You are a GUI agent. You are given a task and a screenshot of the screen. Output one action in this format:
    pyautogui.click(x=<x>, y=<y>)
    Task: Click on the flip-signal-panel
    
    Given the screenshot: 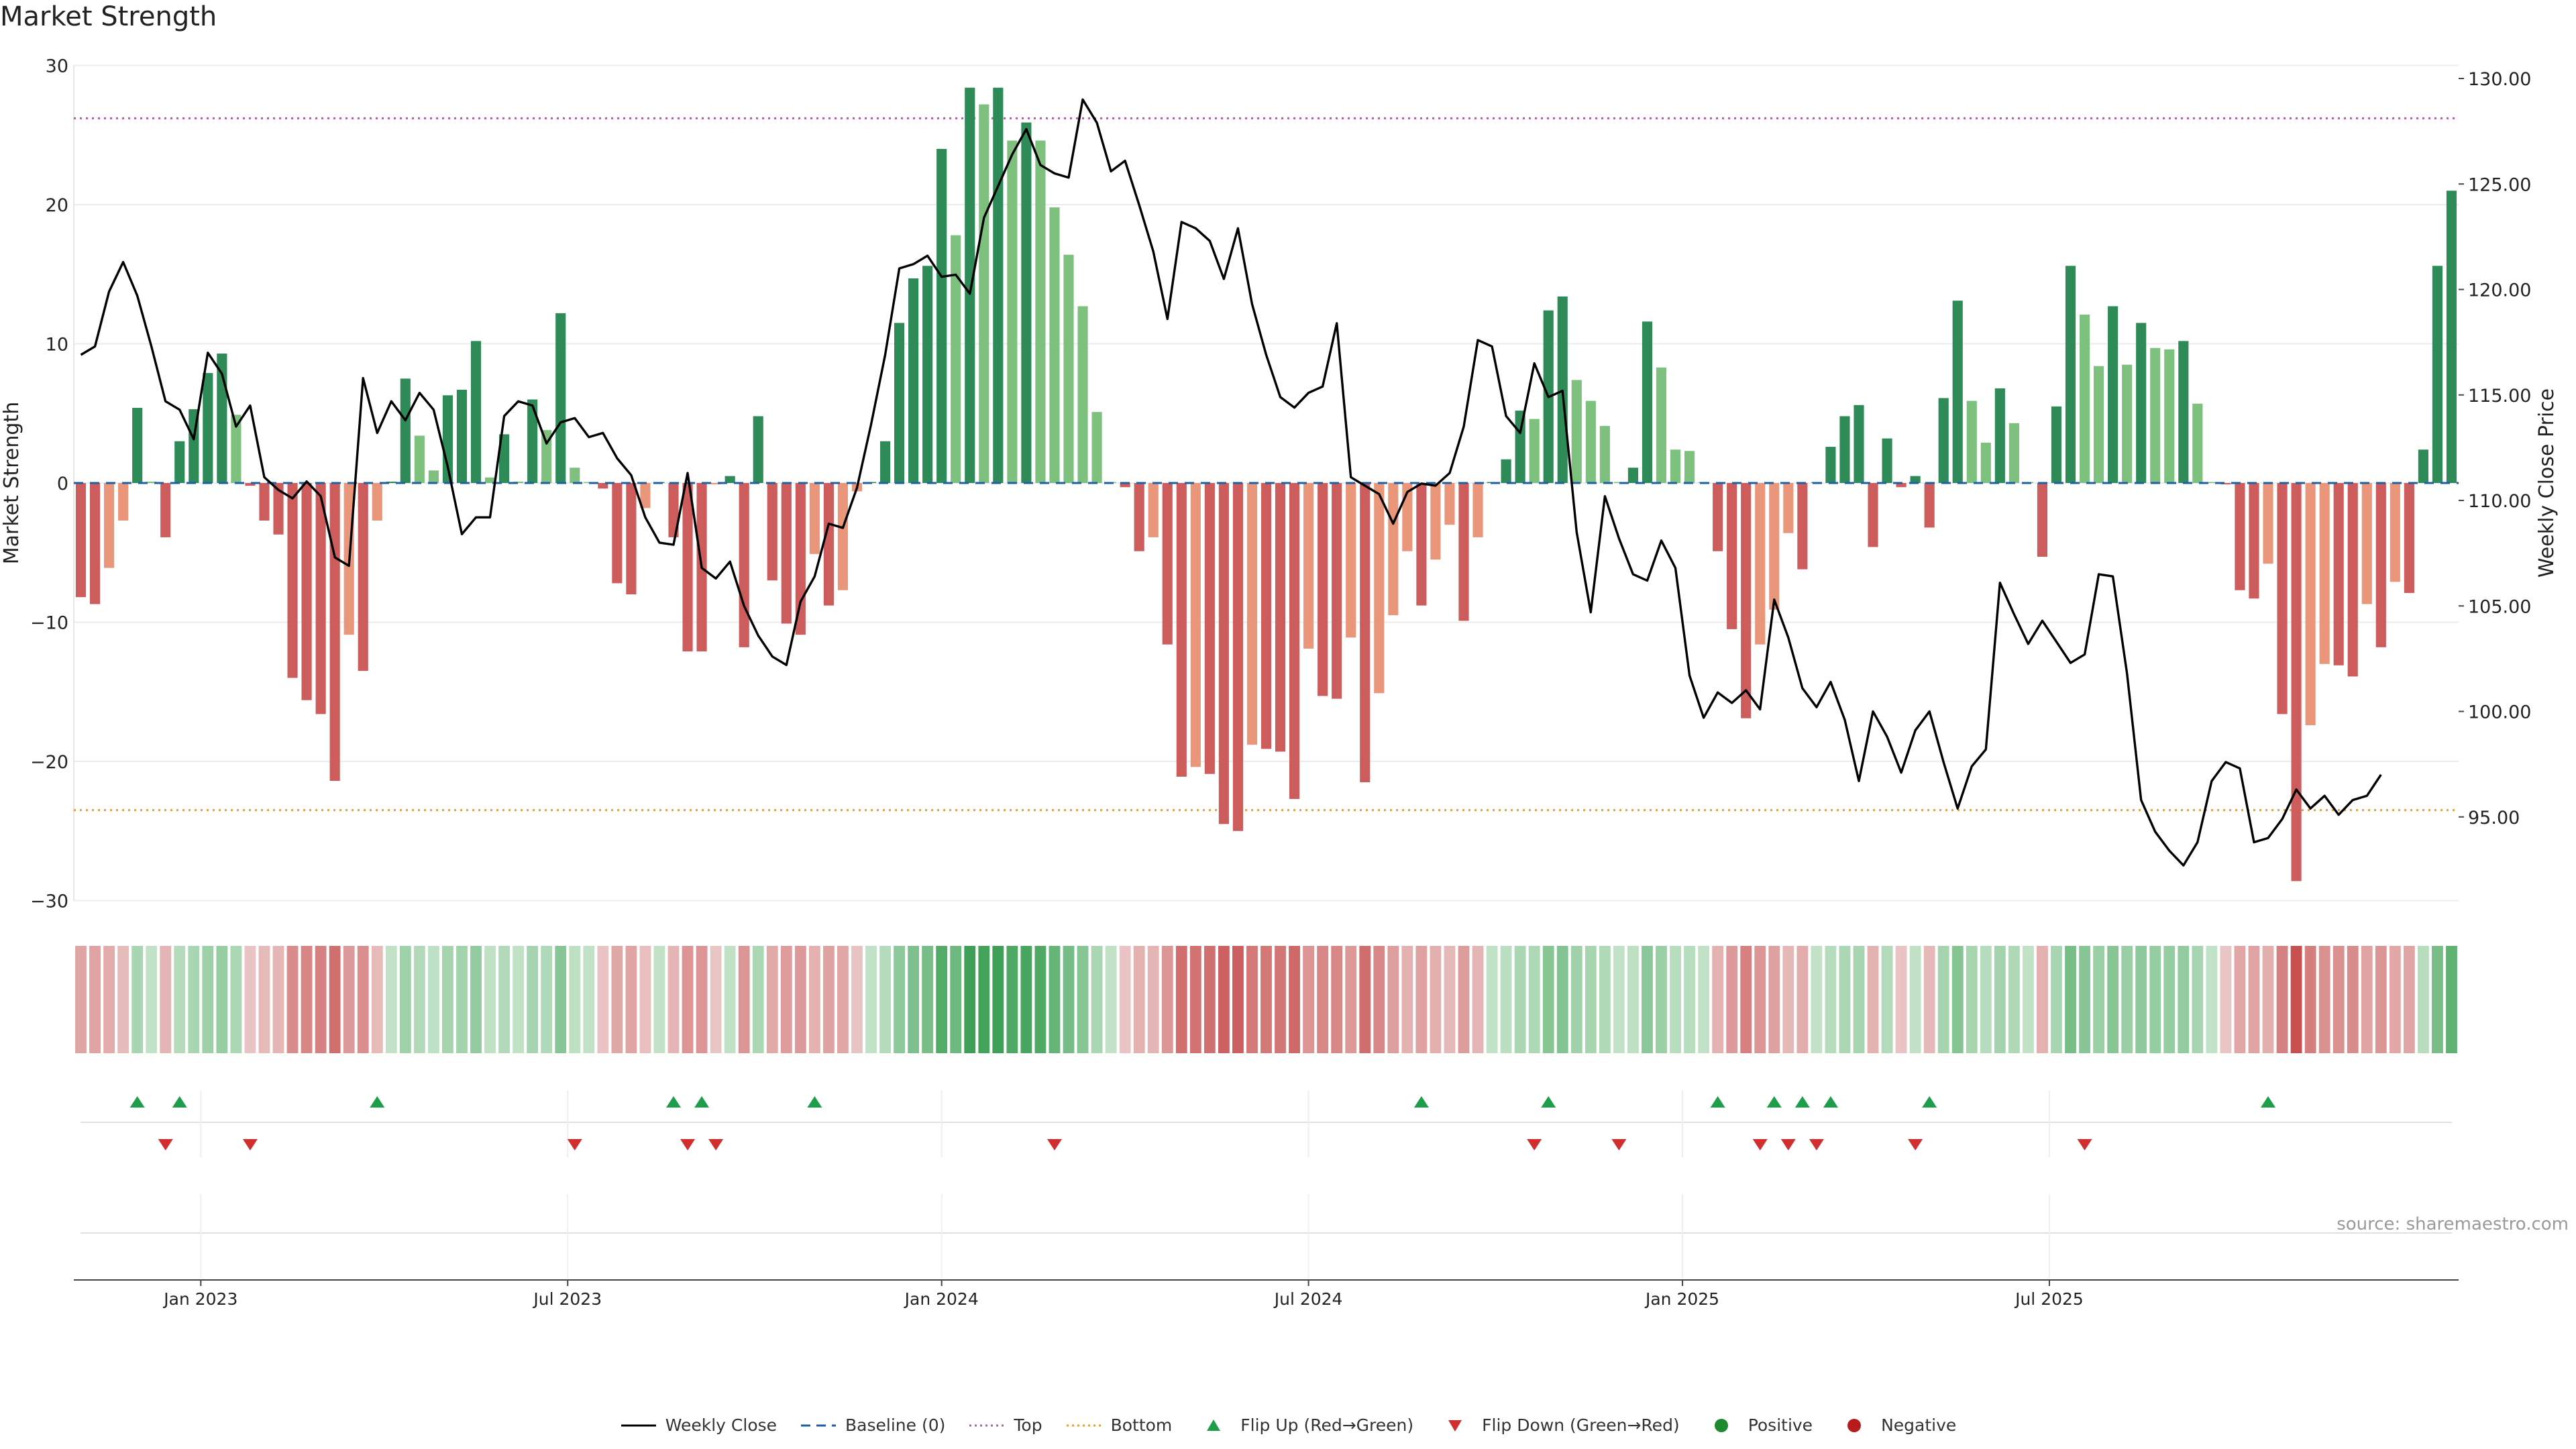 What is the action you would take?
    pyautogui.click(x=1266, y=1123)
    